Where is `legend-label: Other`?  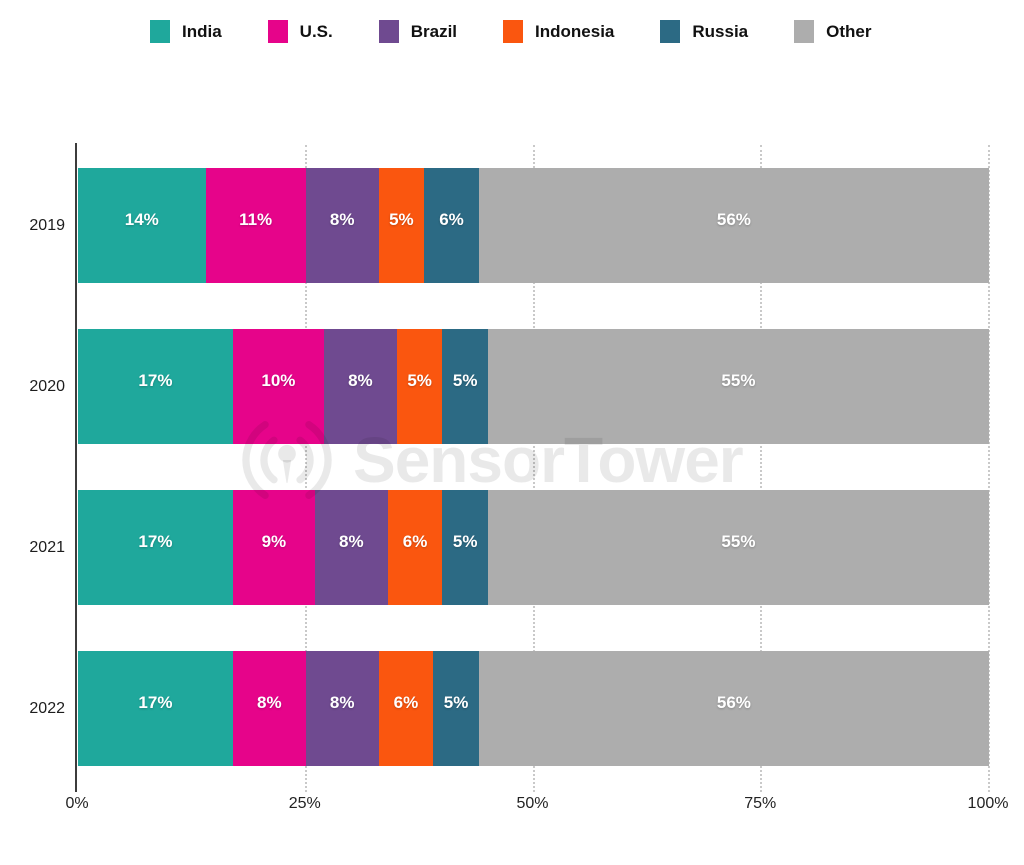
legend-label: Other is located at coordinates (849, 31).